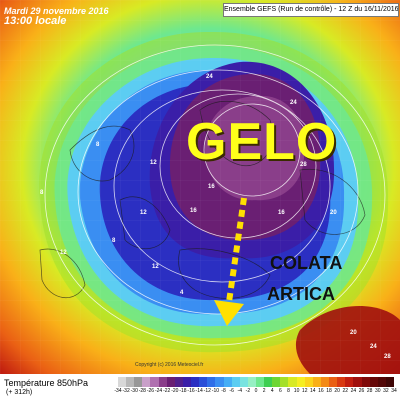 The width and height of the screenshot is (400, 400). I want to click on legend-tick-label: -2, so click(248, 391).